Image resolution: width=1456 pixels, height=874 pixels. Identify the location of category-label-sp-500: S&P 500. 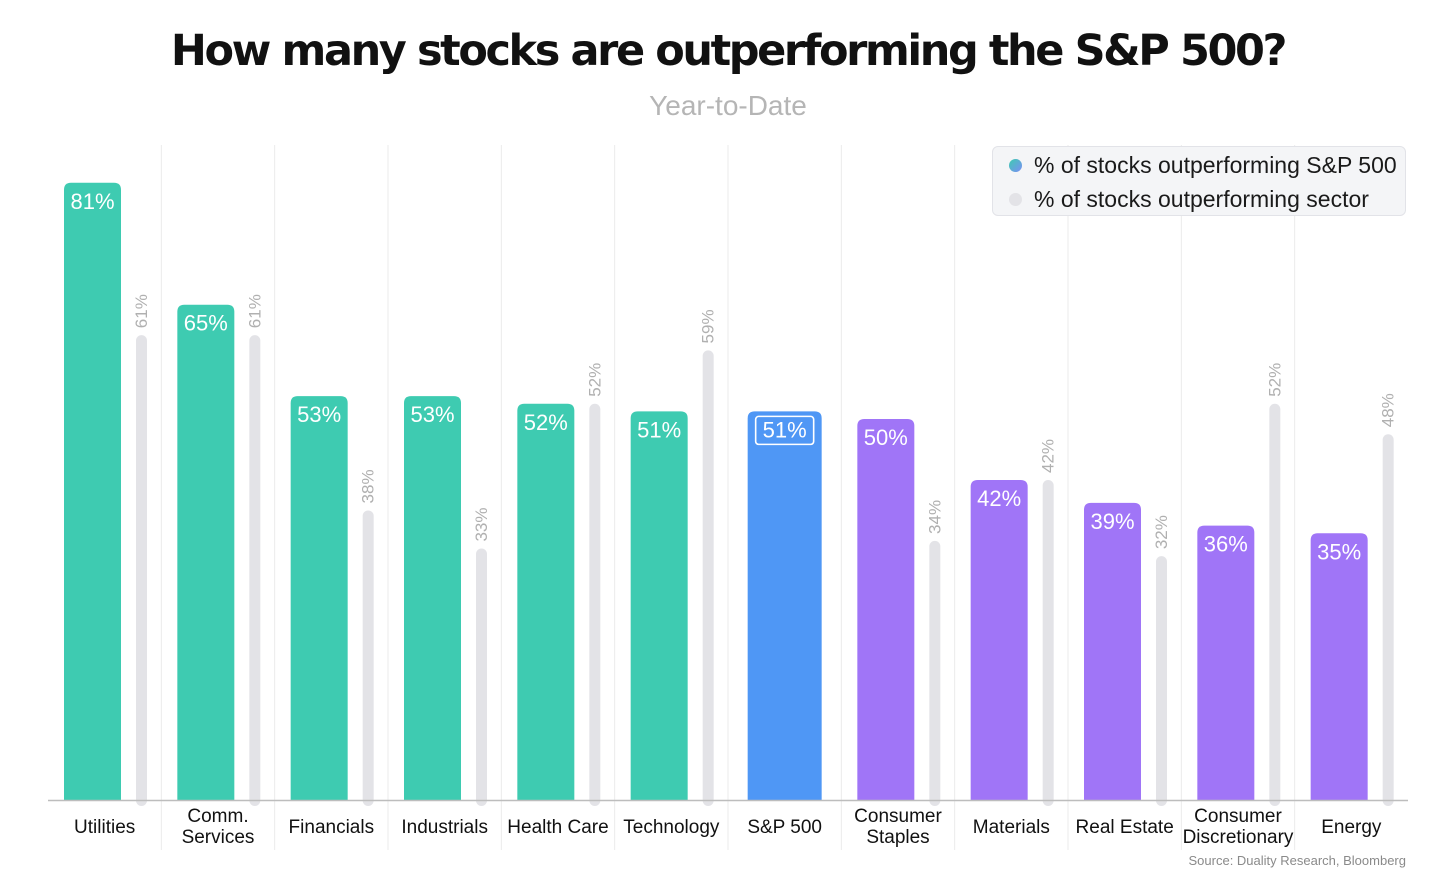
(784, 827).